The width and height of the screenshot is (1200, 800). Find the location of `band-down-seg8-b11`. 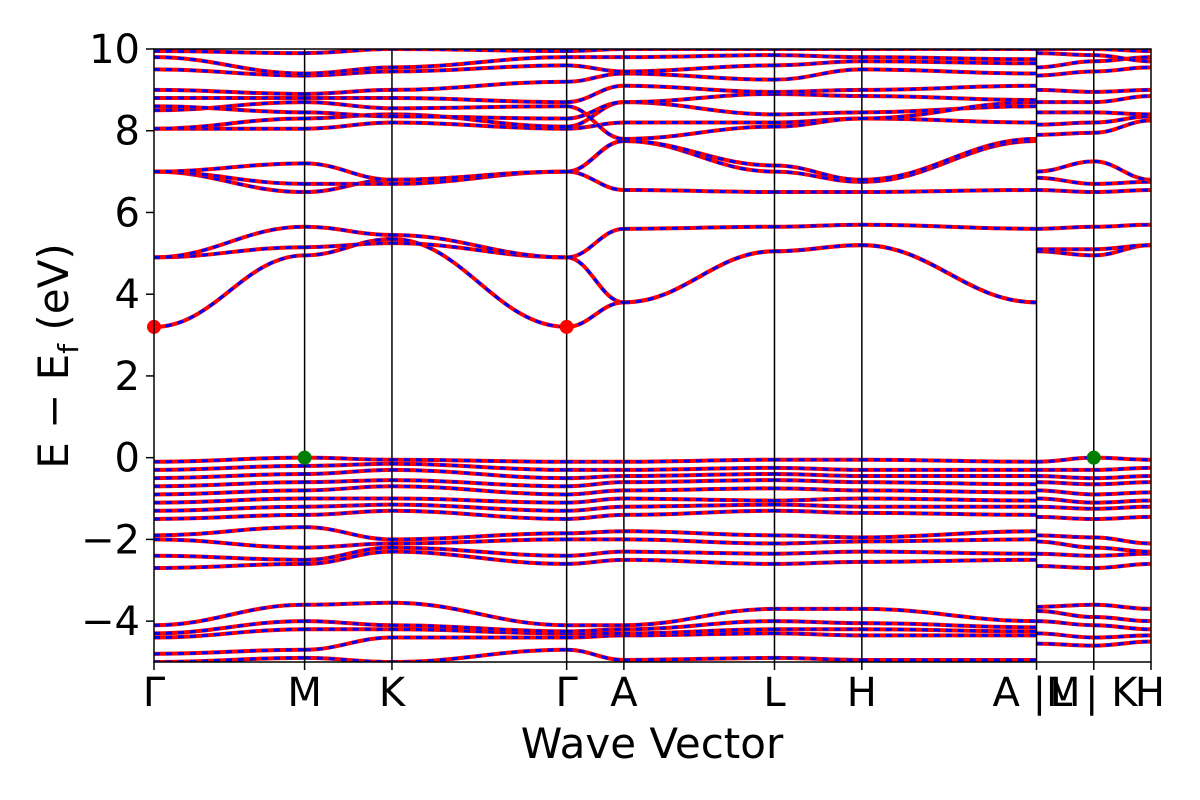

band-down-seg8-b11 is located at coordinates (1122, 502).